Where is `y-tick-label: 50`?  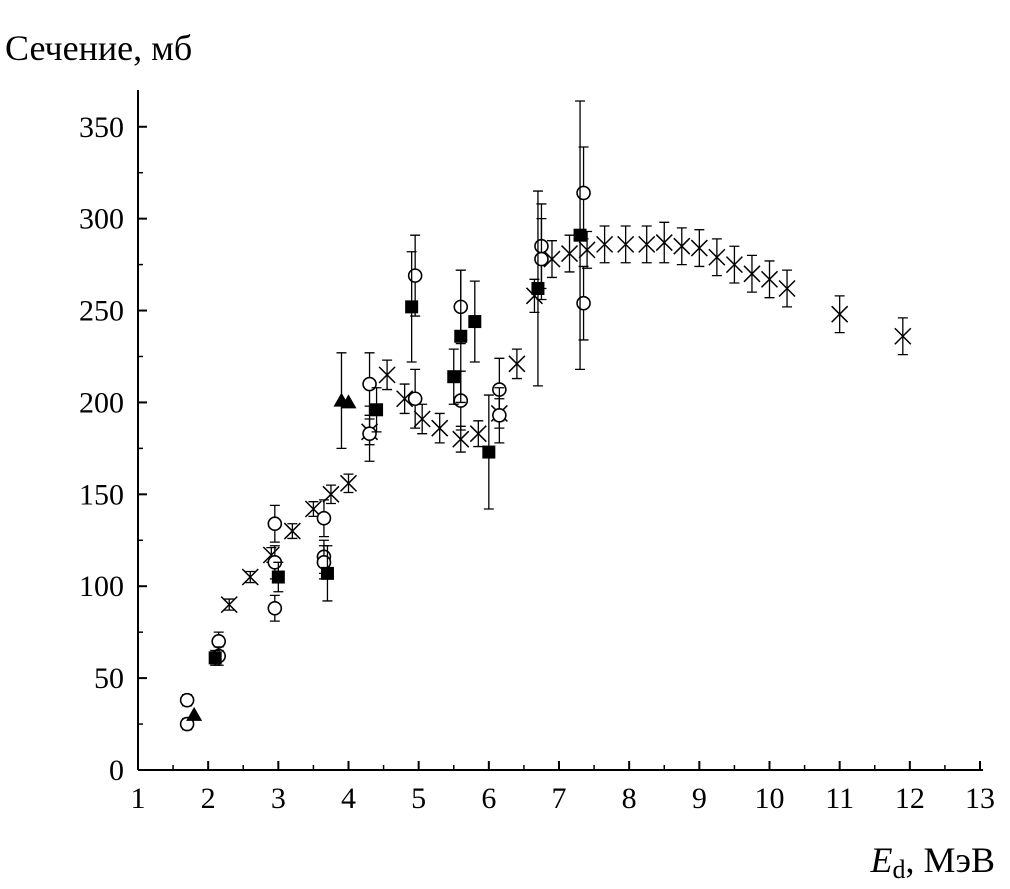
y-tick-label: 50 is located at coordinates (109, 678).